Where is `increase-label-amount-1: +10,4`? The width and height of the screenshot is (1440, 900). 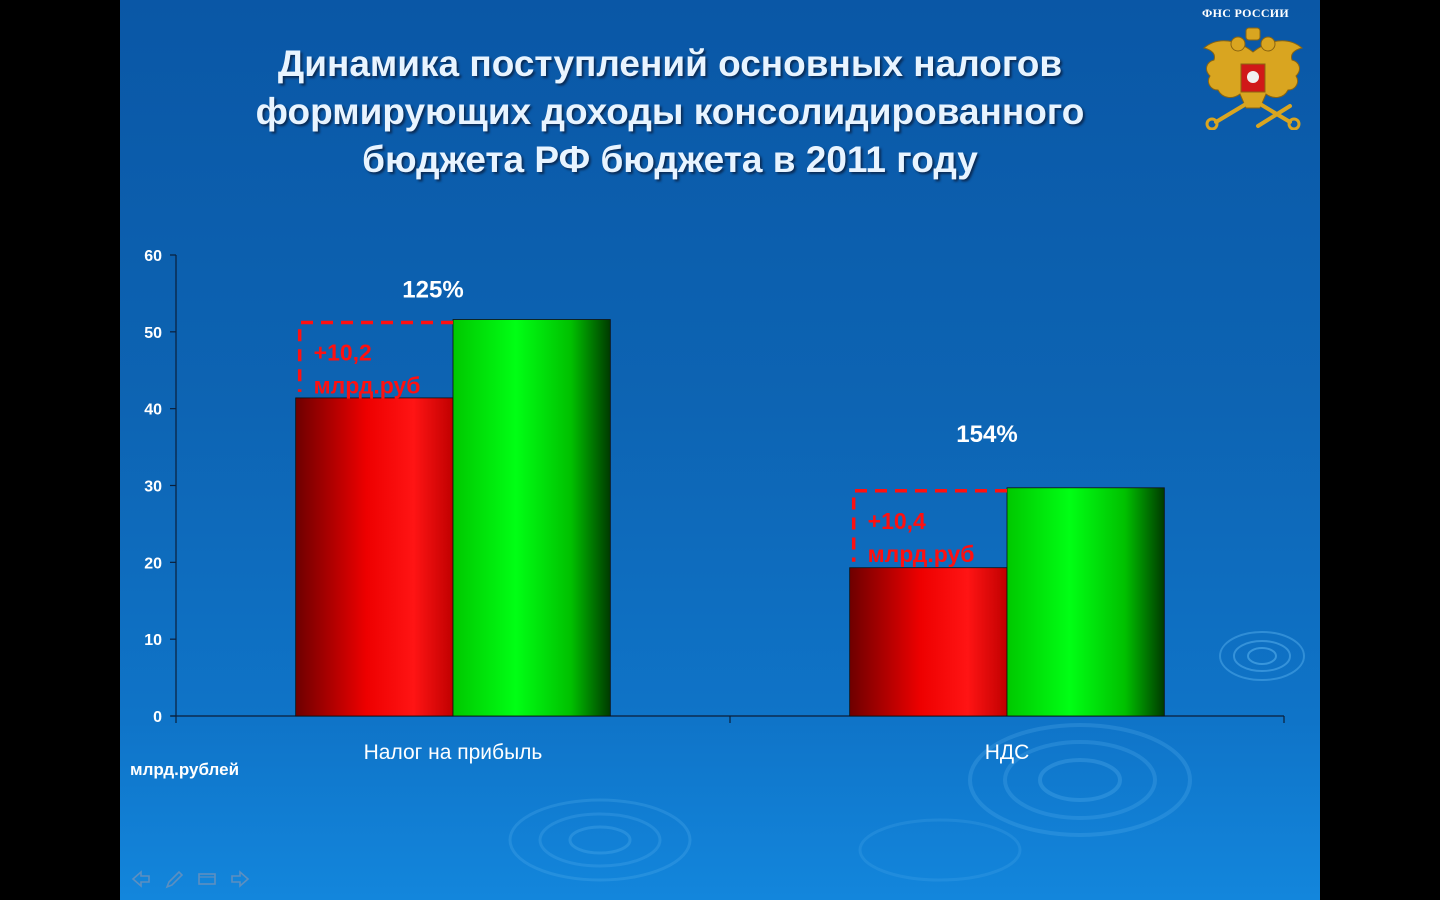 increase-label-amount-1: +10,4 is located at coordinates (897, 521).